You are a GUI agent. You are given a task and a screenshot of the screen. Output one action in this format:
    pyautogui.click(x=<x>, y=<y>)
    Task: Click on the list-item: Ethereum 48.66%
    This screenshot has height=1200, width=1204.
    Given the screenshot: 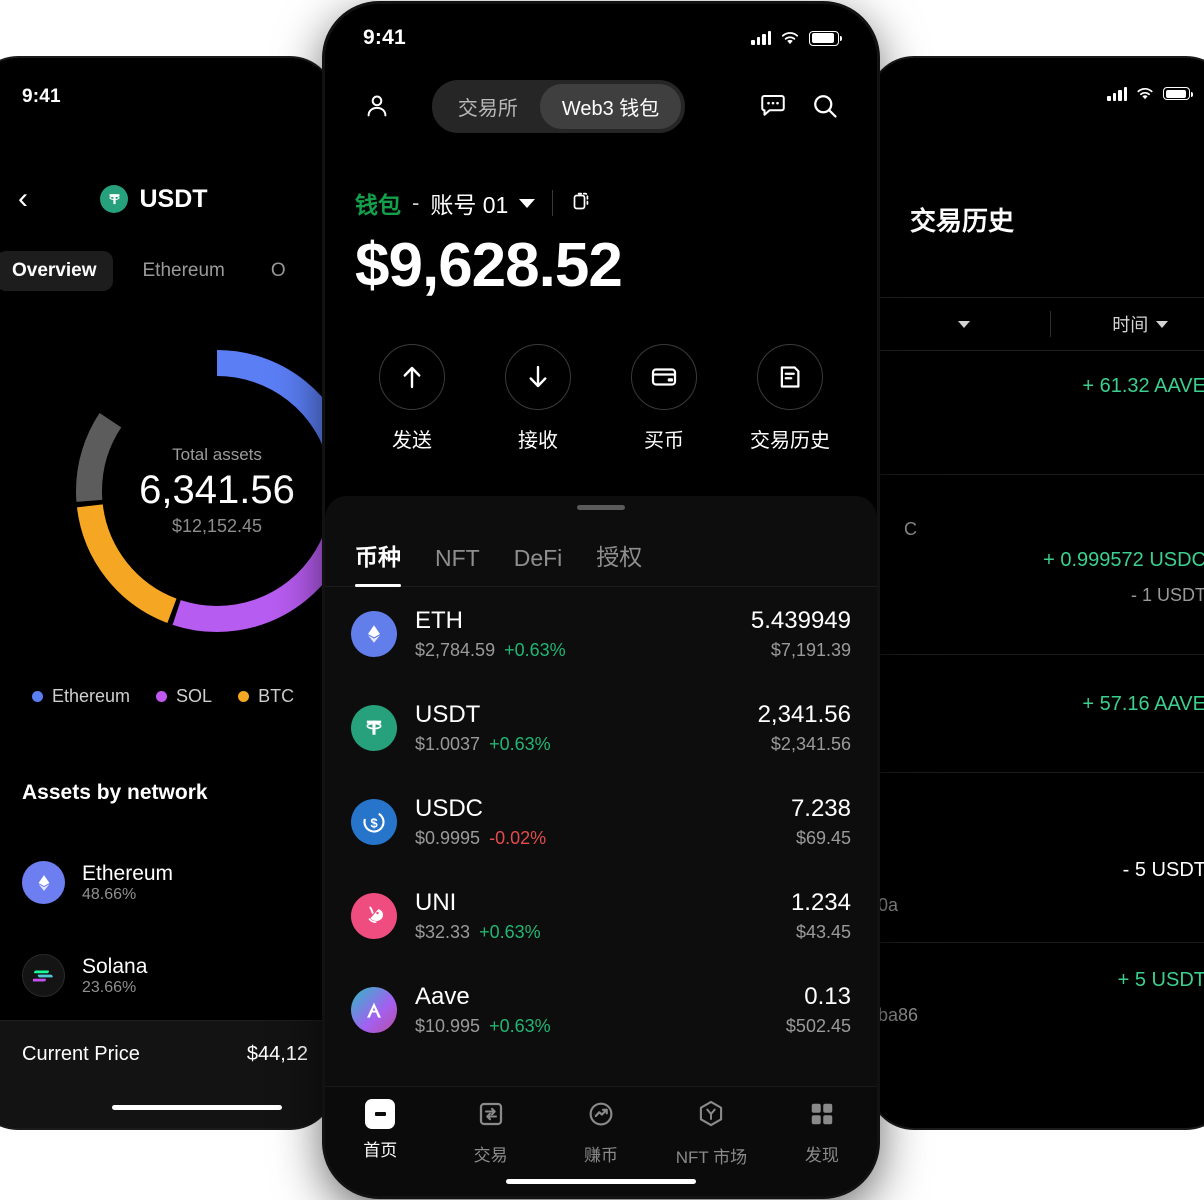 What is the action you would take?
    pyautogui.click(x=167, y=882)
    